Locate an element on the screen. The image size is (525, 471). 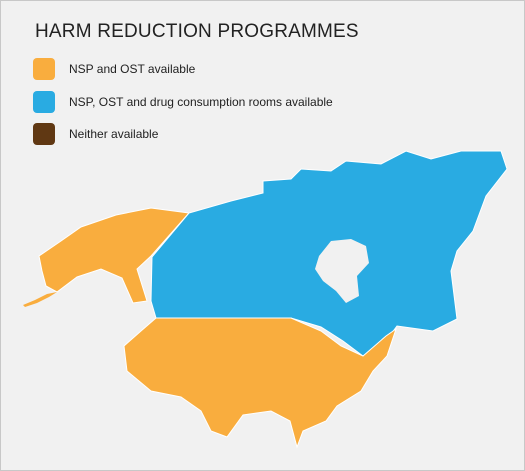
legend-item: NSP and OST available is located at coordinates (114, 69).